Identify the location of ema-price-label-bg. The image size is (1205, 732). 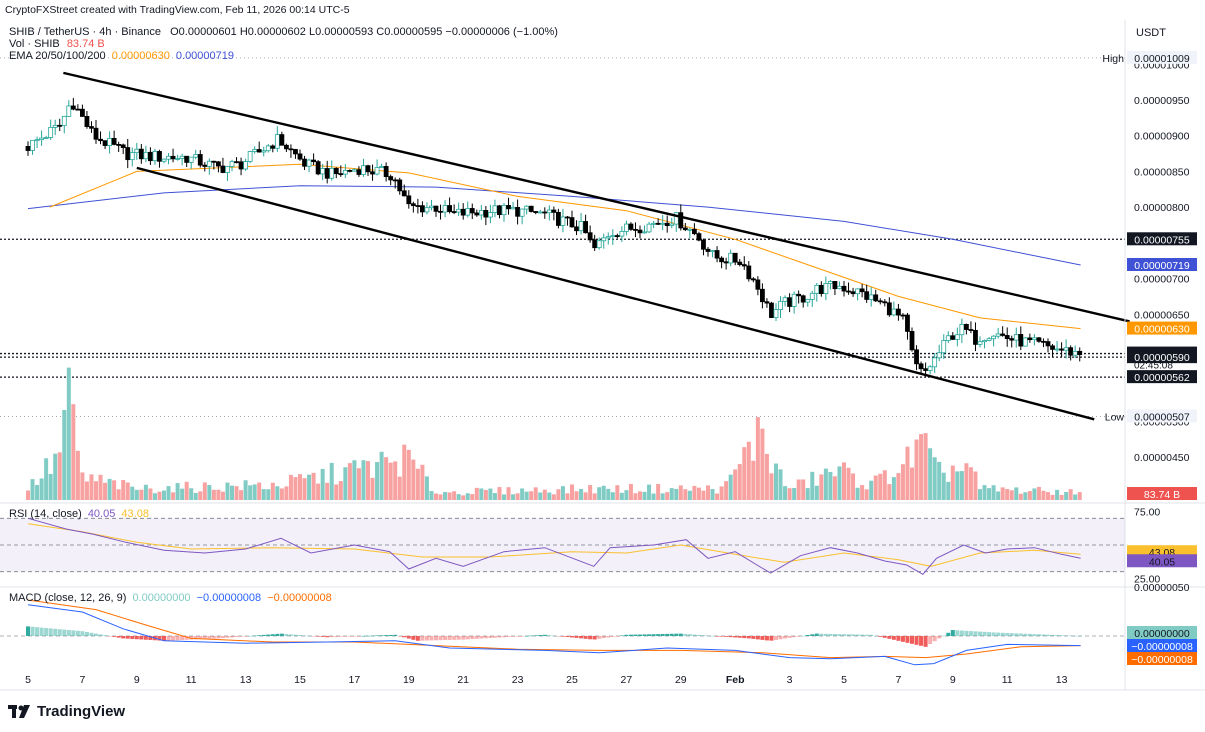
(1162, 328).